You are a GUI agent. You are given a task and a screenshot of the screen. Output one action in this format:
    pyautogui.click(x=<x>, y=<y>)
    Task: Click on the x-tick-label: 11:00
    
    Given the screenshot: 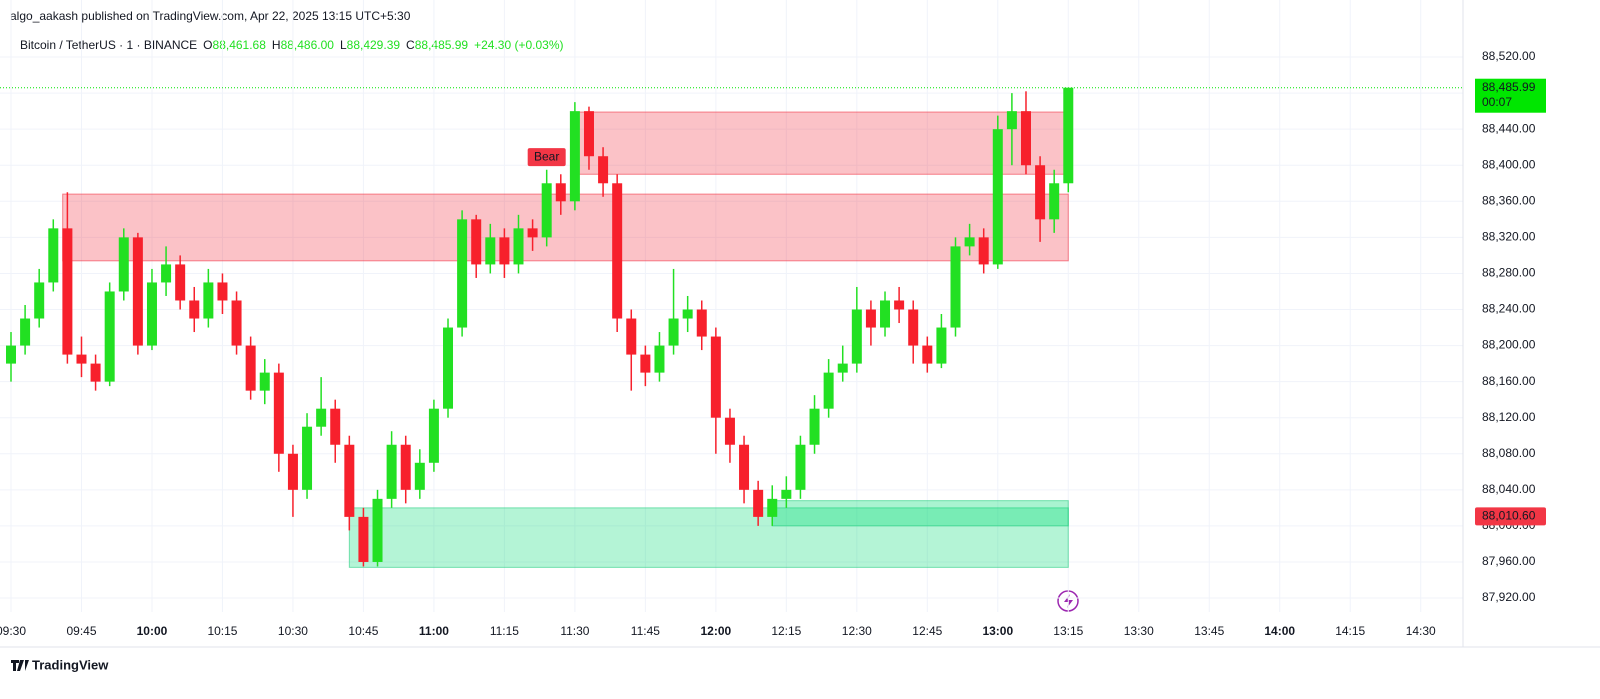 What is the action you would take?
    pyautogui.click(x=434, y=631)
    